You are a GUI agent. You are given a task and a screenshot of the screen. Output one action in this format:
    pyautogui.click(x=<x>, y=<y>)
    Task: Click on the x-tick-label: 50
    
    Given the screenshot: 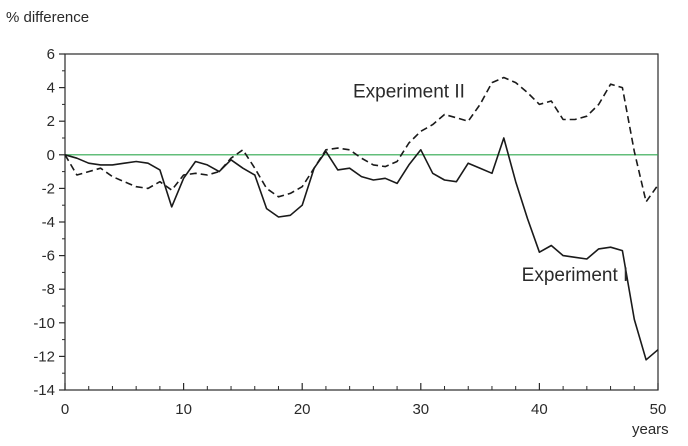 What is the action you would take?
    pyautogui.click(x=658, y=409)
    